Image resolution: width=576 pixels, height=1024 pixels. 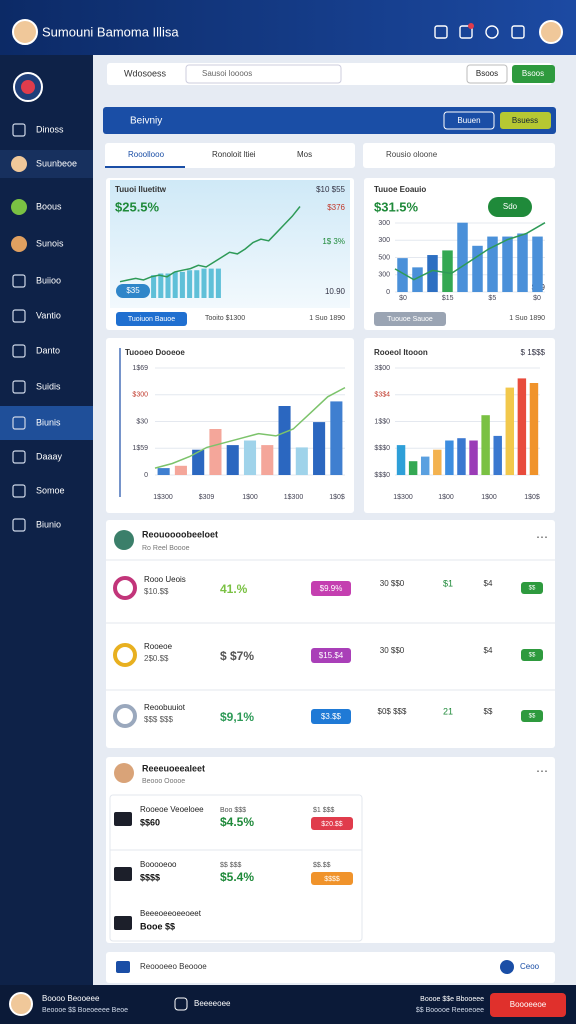 What do you see at coordinates (50, 129) in the screenshot?
I see `nav-item: Dinoss` at bounding box center [50, 129].